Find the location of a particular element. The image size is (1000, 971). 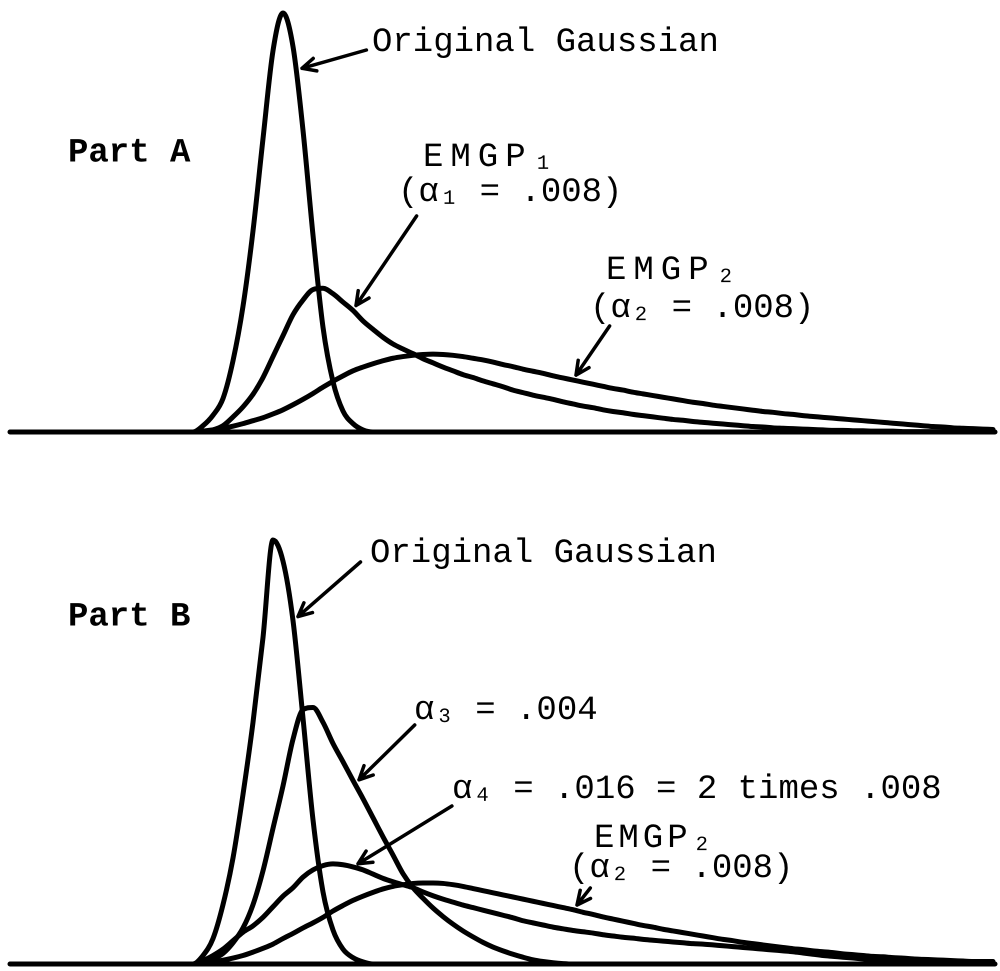

text: Original Gaussian is located at coordinates (543, 554).